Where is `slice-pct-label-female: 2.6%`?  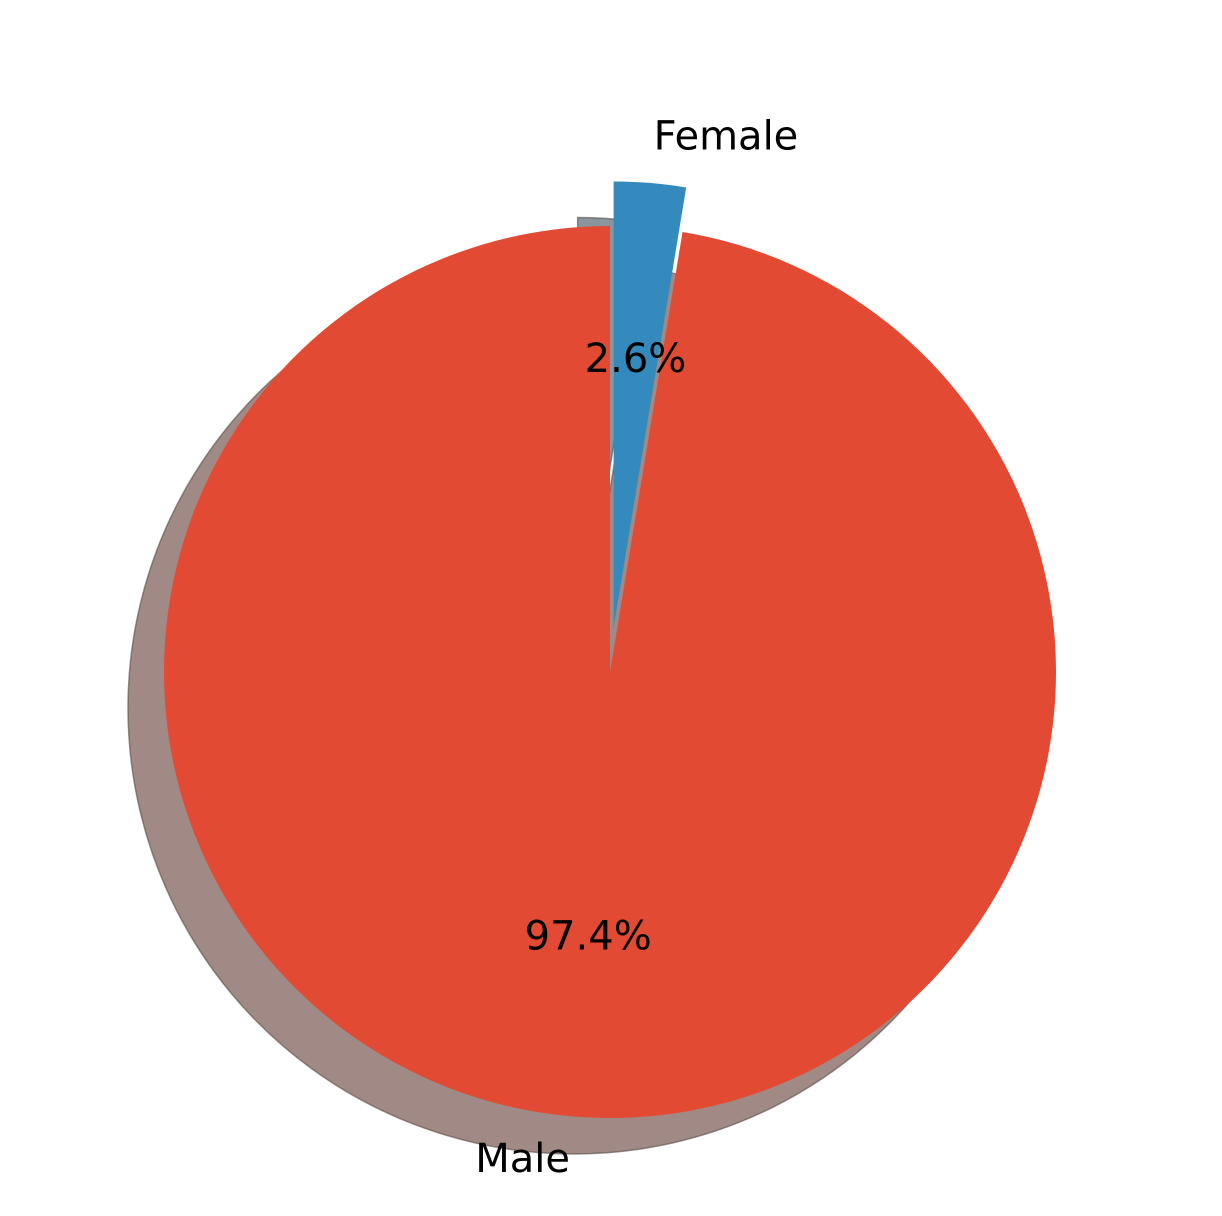
slice-pct-label-female: 2.6% is located at coordinates (636, 359).